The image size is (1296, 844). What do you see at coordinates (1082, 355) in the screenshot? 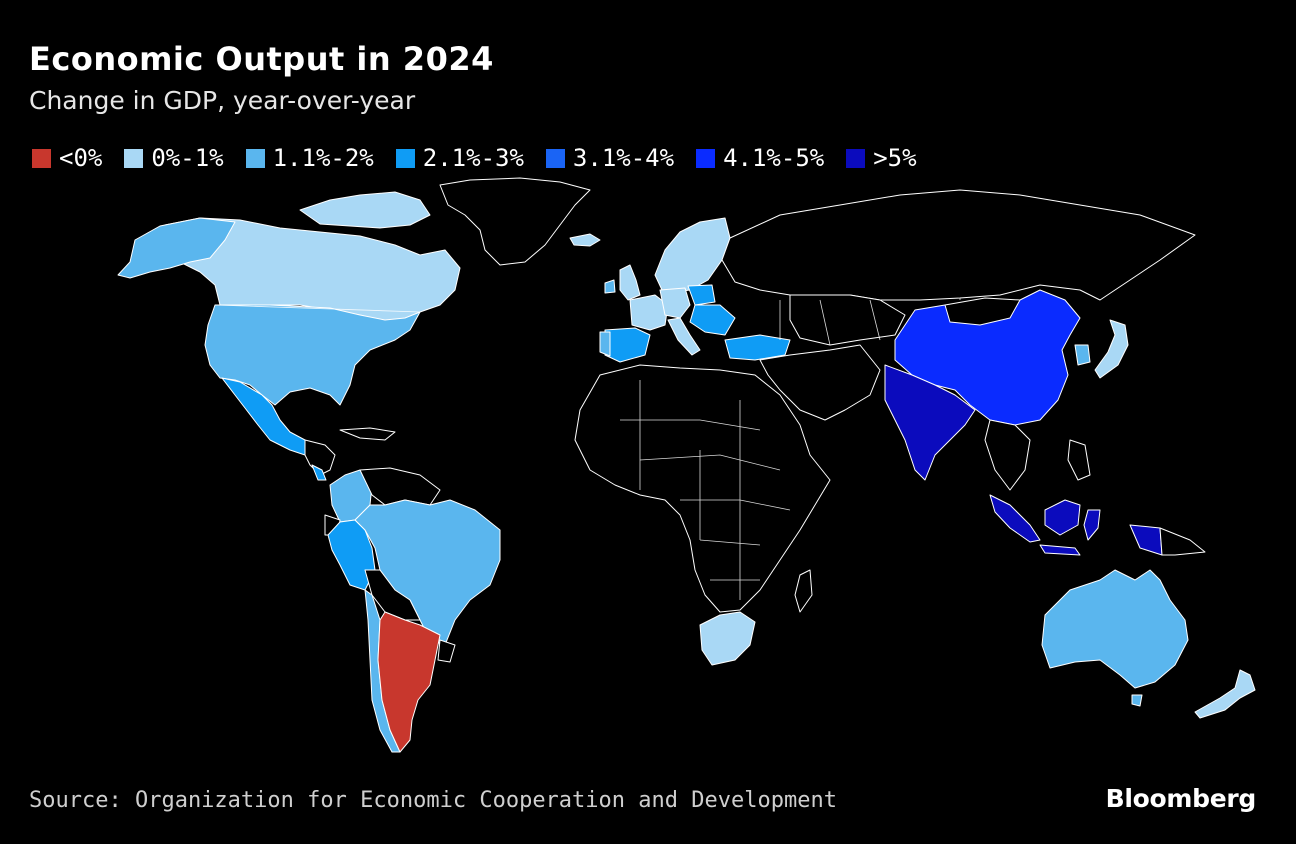
I see `region-south-korea` at bounding box center [1082, 355].